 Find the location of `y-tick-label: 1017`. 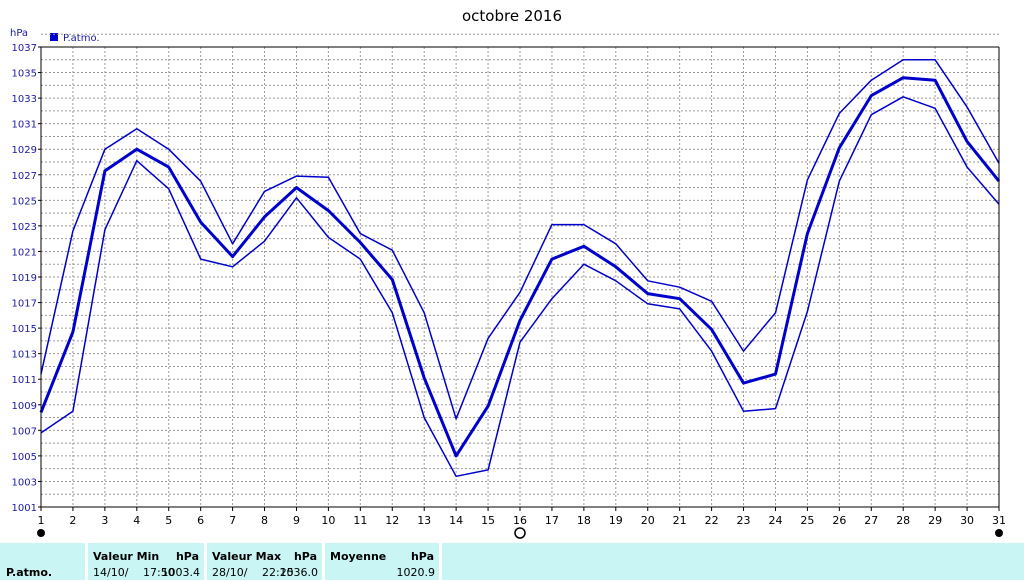

y-tick-label: 1017 is located at coordinates (24, 304).